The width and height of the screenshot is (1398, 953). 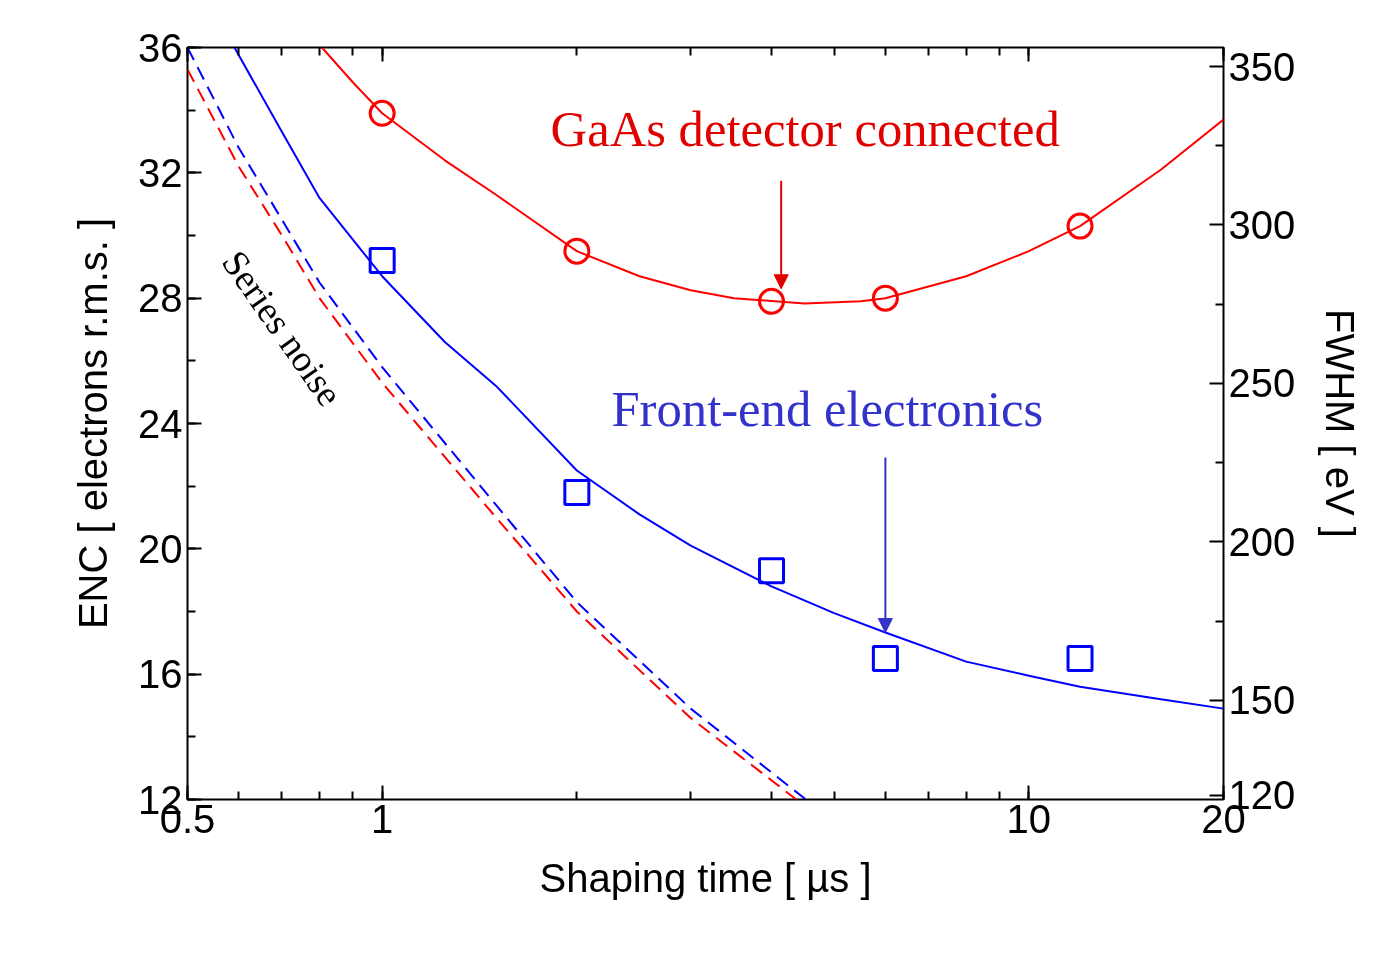 I want to click on x-tick-label: 1, so click(x=382, y=818).